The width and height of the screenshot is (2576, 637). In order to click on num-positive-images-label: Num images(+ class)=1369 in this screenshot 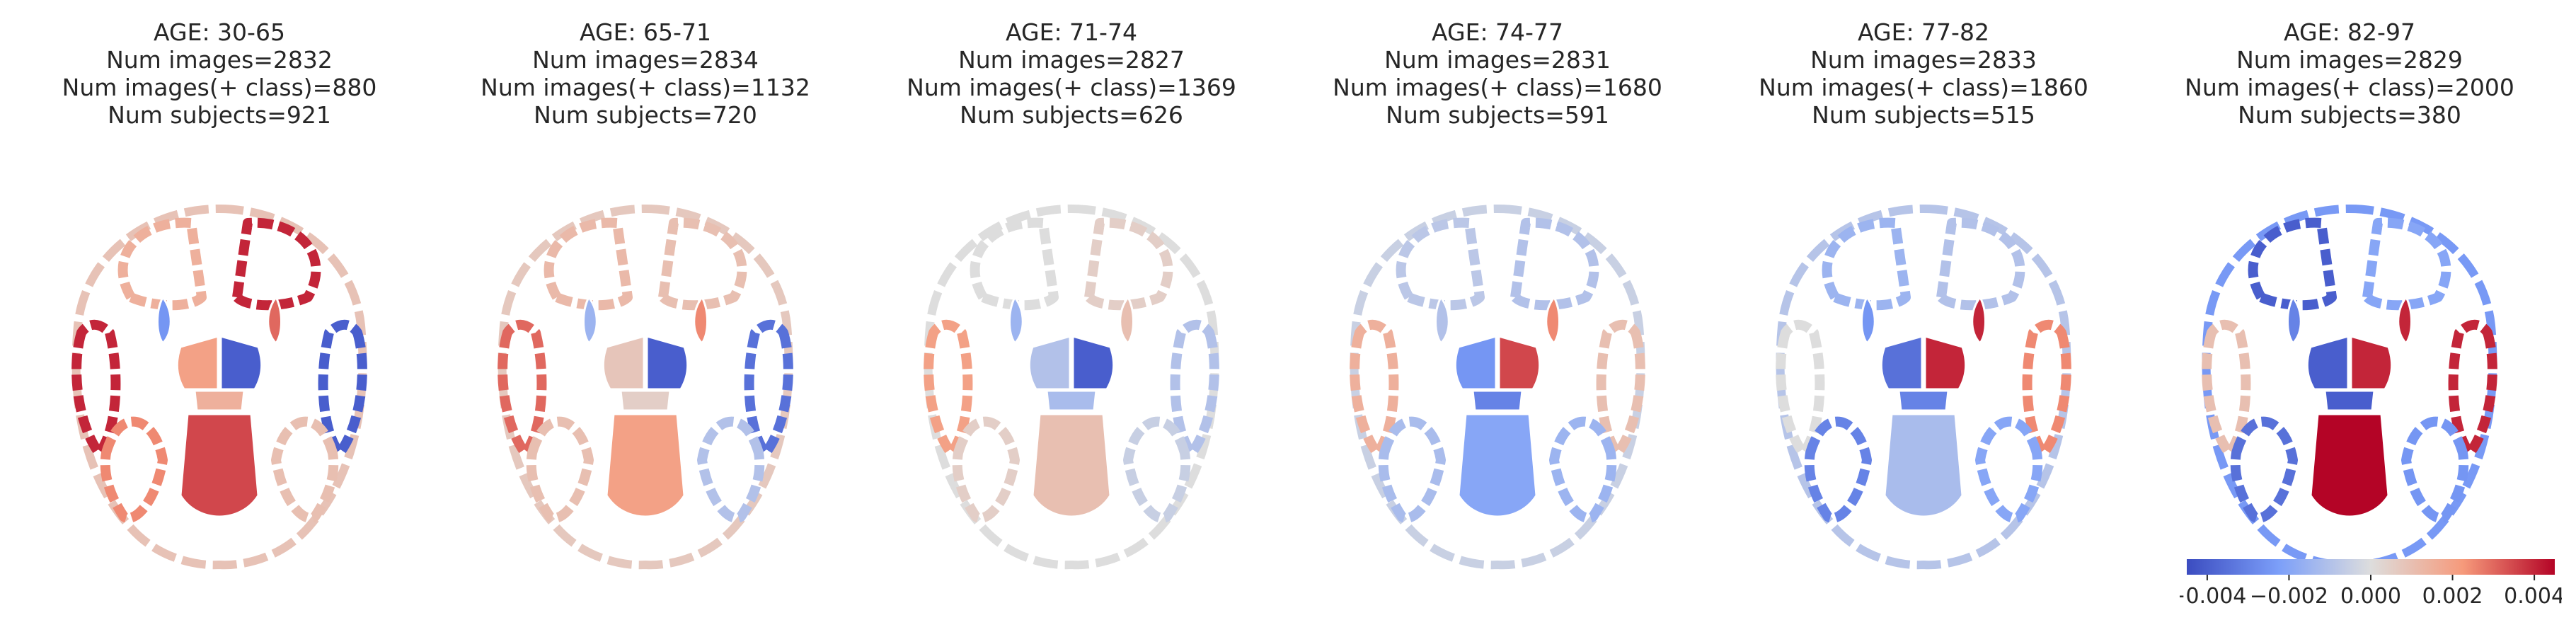, I will do `click(1071, 87)`.